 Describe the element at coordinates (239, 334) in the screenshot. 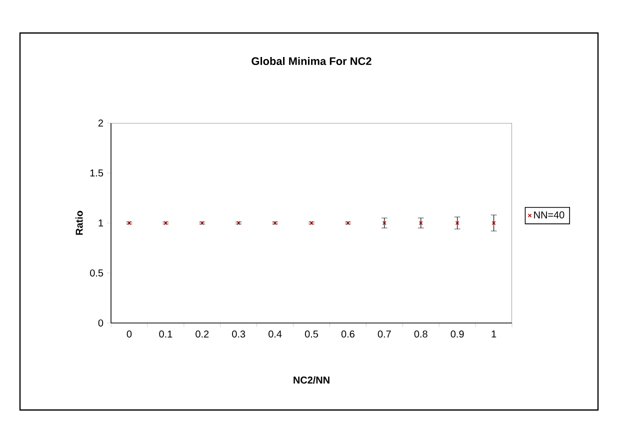

I see `x-tick-label: 0.3` at that location.